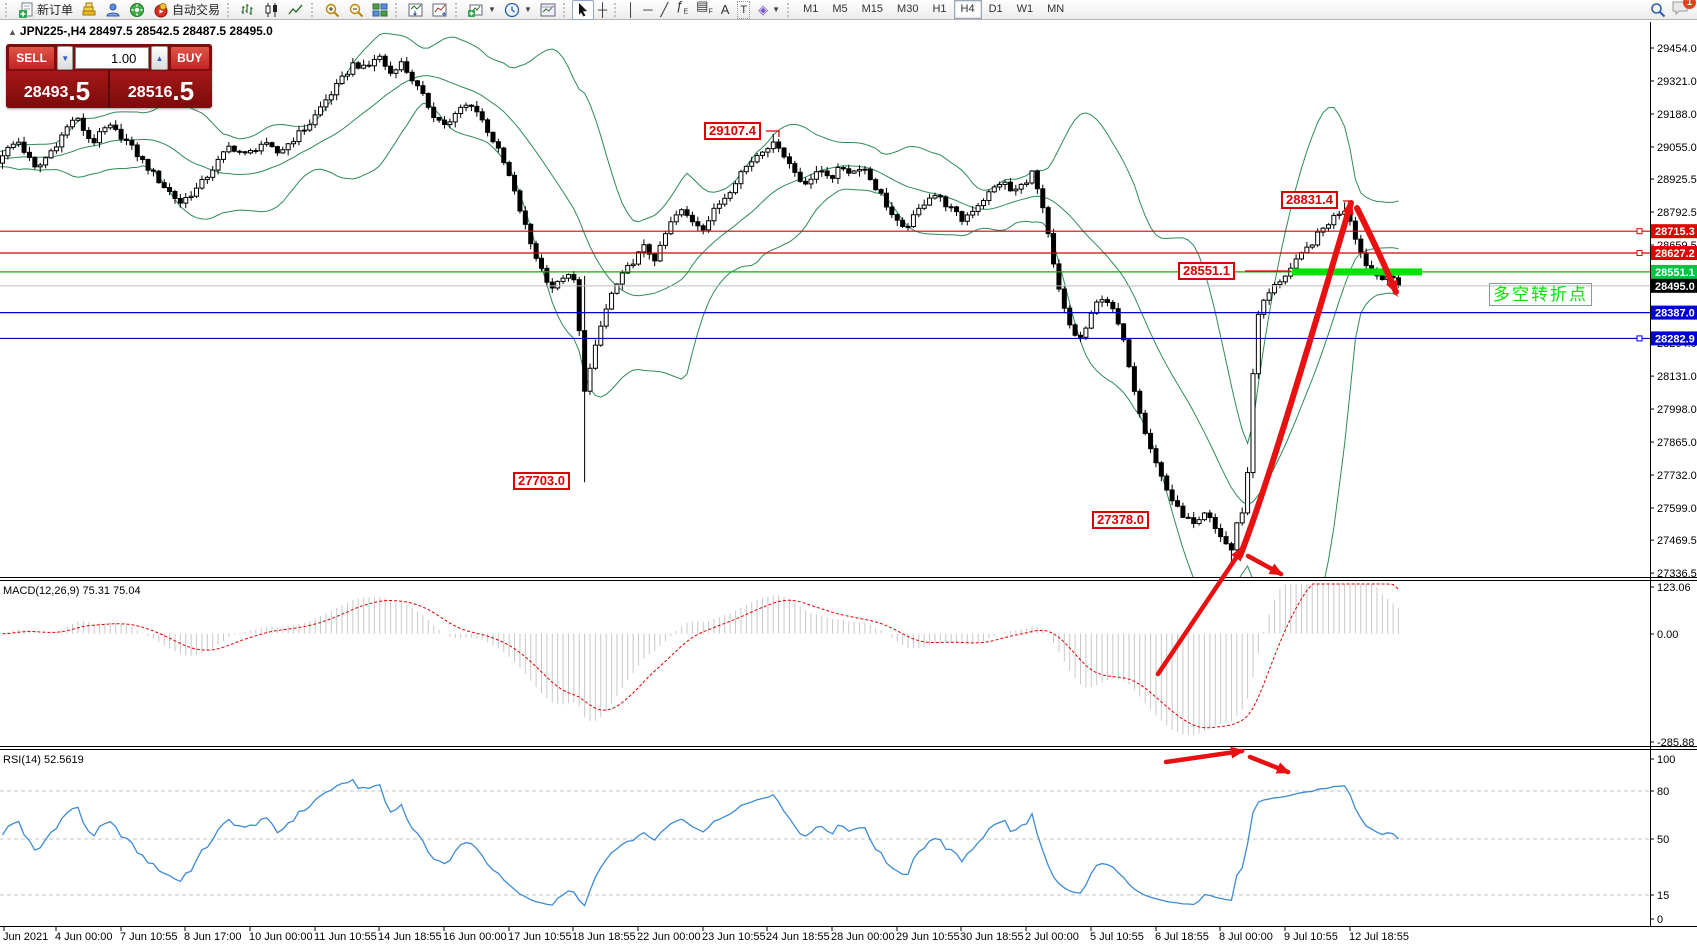 Image resolution: width=1697 pixels, height=944 pixels. What do you see at coordinates (410, 937) in the screenshot?
I see `svg-text: 14 Jun 18:55` at bounding box center [410, 937].